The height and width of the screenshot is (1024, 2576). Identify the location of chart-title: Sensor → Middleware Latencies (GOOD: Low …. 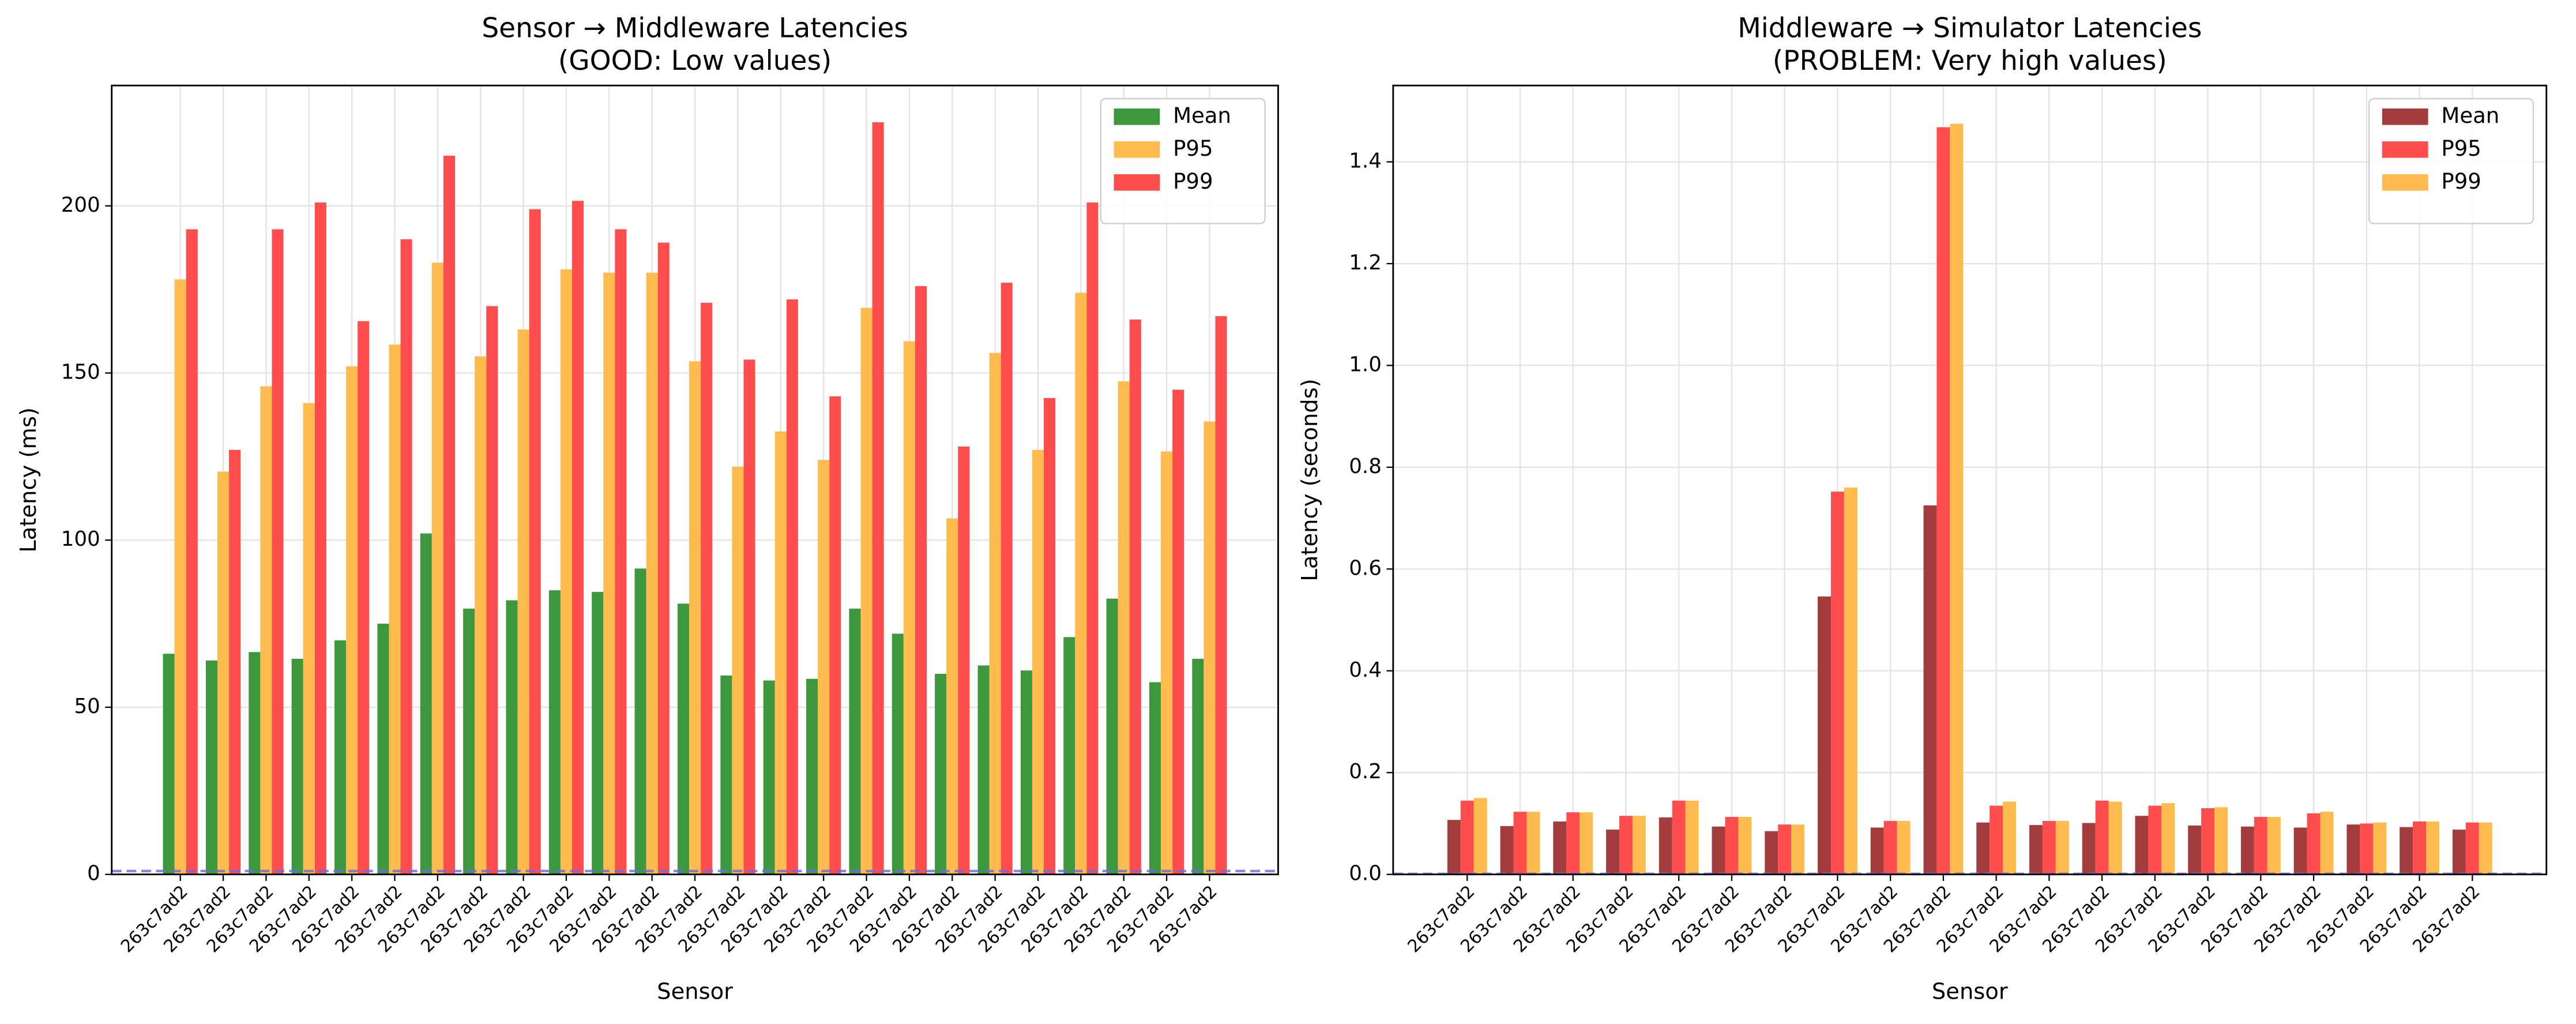
(695, 44).